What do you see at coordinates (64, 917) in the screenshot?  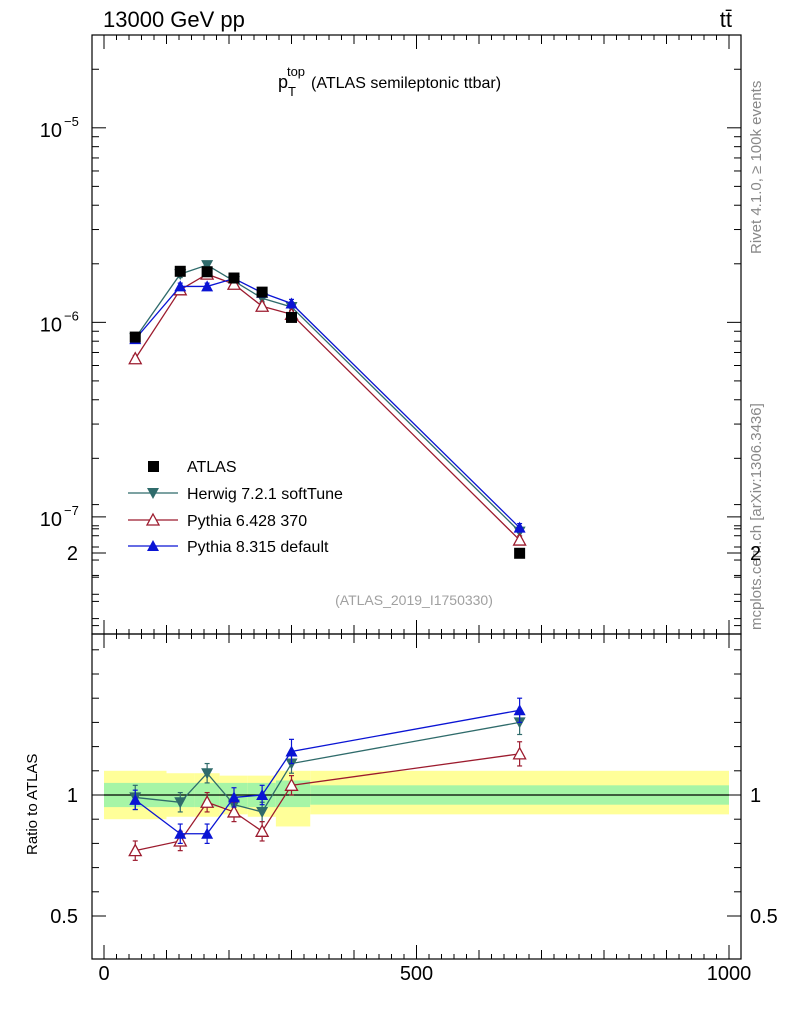 I see `ratio-ytick-label-left: 0.5` at bounding box center [64, 917].